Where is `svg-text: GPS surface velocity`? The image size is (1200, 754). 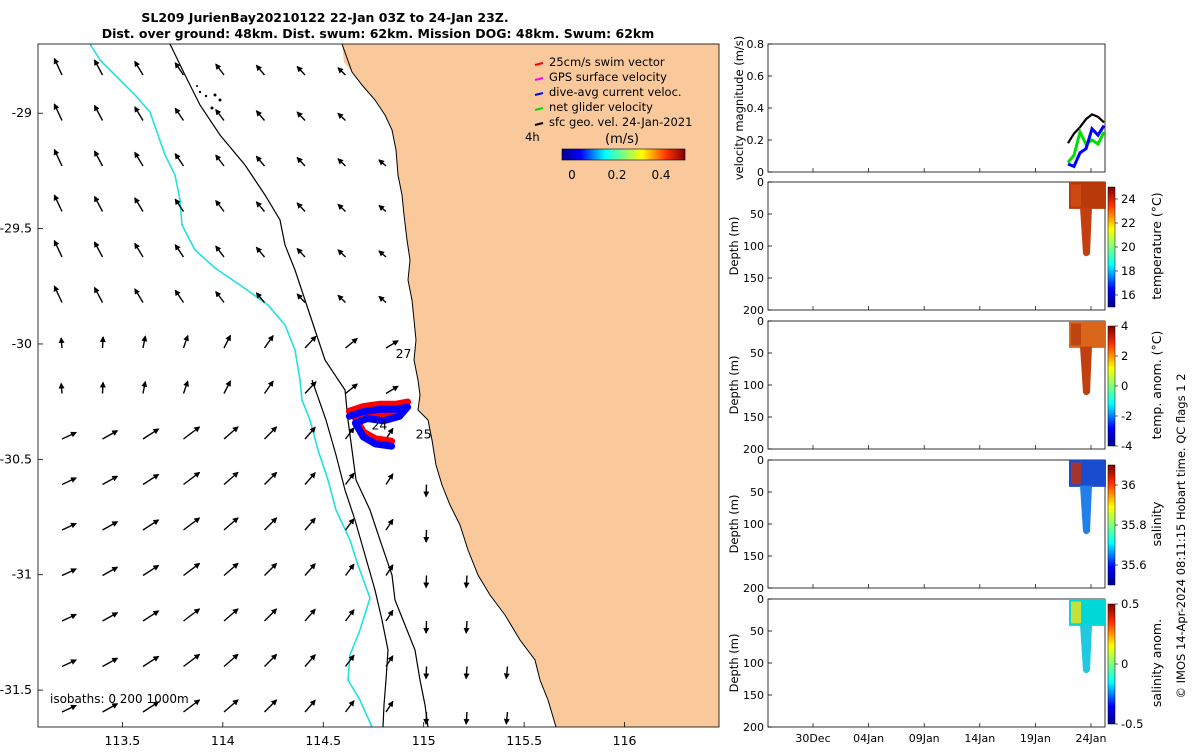
svg-text: GPS surface velocity is located at coordinates (608, 77).